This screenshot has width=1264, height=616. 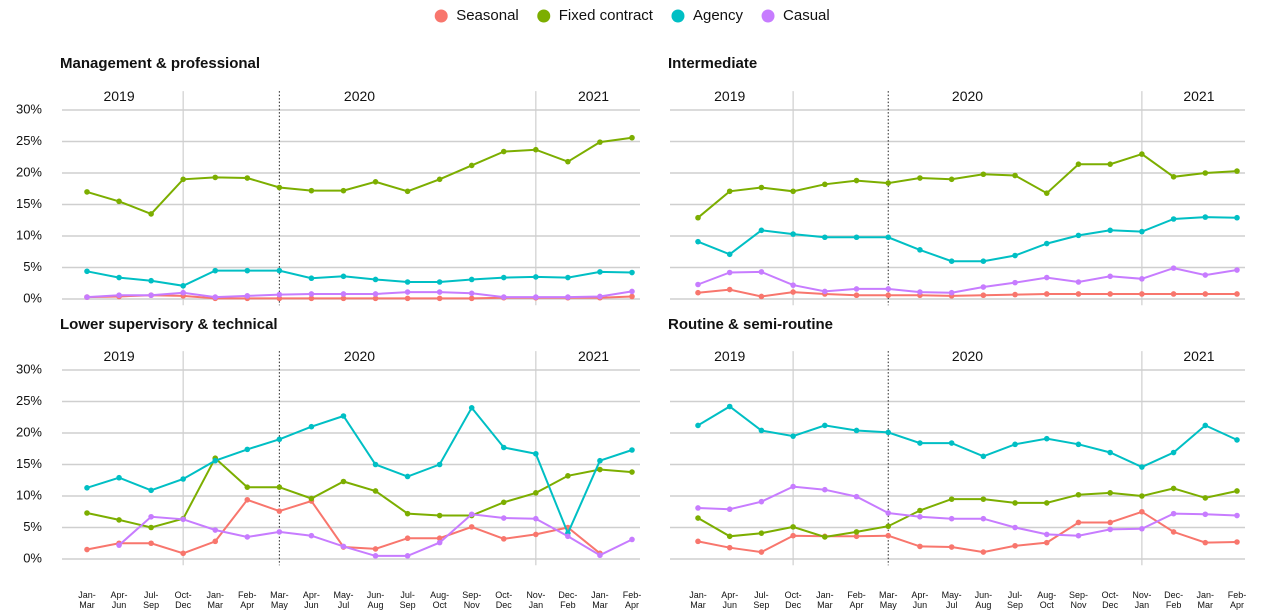 What do you see at coordinates (32, 526) in the screenshot?
I see `y-tick-label: 5%` at bounding box center [32, 526].